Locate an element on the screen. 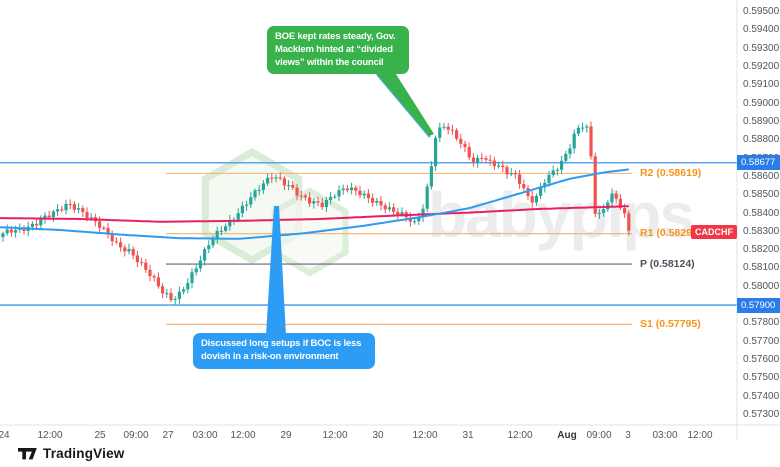 This screenshot has width=780, height=467. callout-boe-pointer is located at coordinates (404, 103).